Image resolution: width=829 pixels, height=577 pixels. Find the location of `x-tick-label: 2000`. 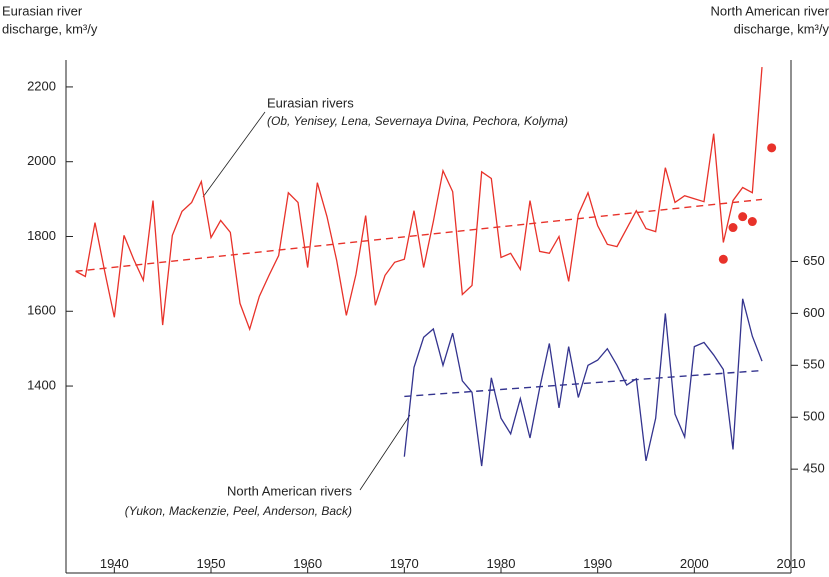

x-tick-label: 2000 is located at coordinates (694, 563).